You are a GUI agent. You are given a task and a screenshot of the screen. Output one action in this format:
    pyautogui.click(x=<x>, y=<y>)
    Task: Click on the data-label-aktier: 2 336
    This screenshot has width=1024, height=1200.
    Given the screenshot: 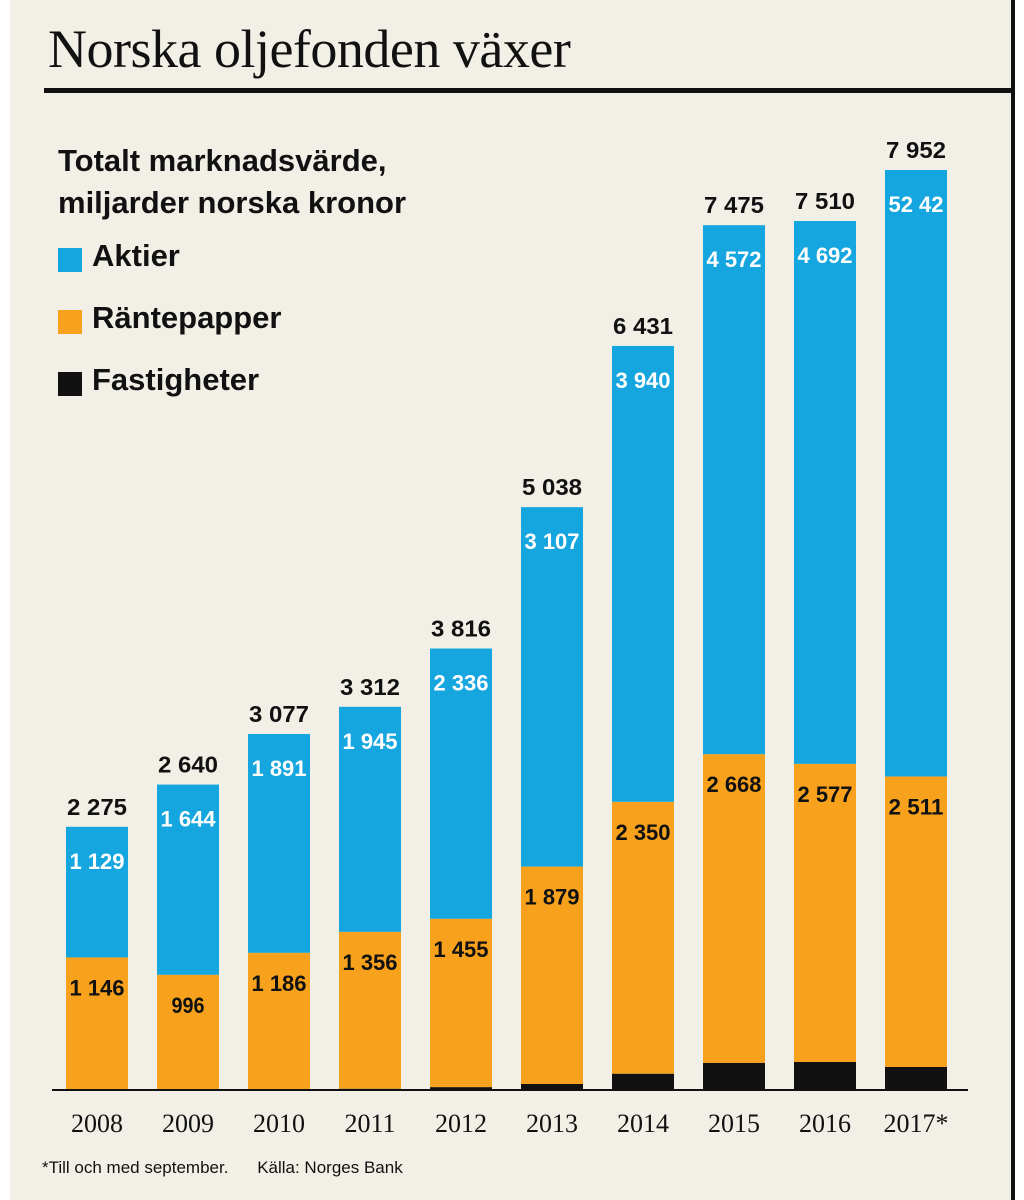 What is the action you would take?
    pyautogui.click(x=461, y=683)
    